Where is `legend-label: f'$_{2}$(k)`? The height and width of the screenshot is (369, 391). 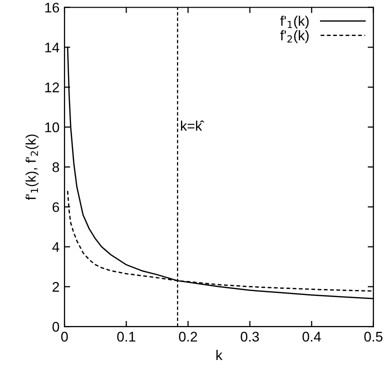 legend-label: f'$_{2}$(k) is located at coordinates (294, 37).